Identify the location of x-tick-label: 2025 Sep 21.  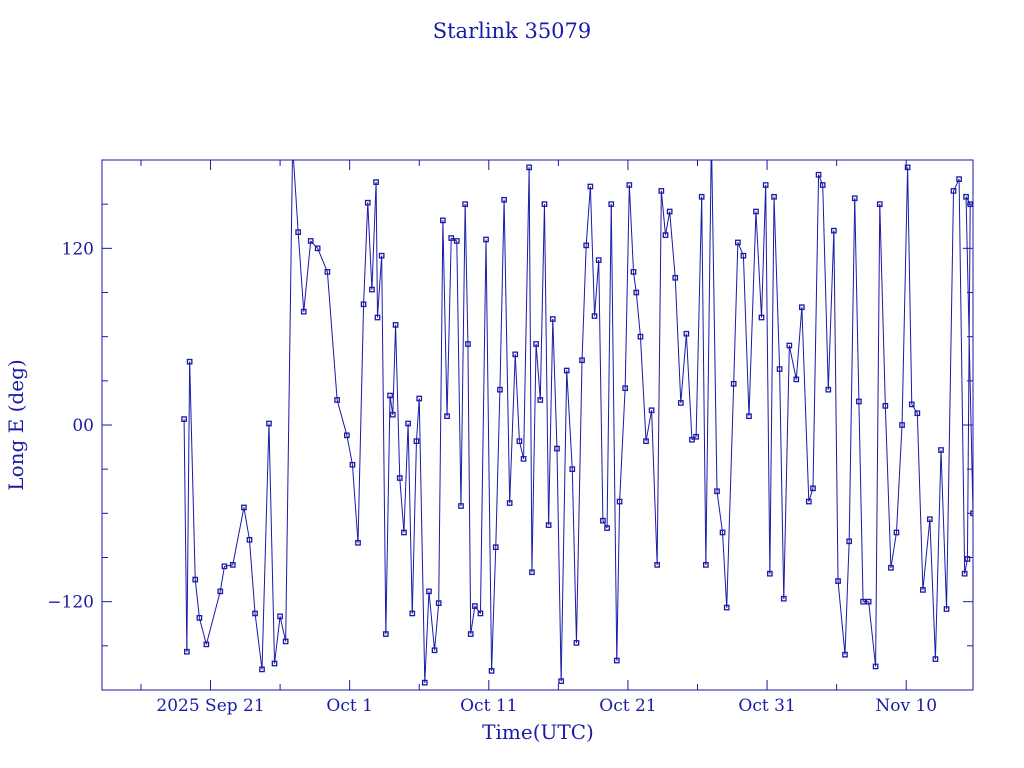
(210, 706).